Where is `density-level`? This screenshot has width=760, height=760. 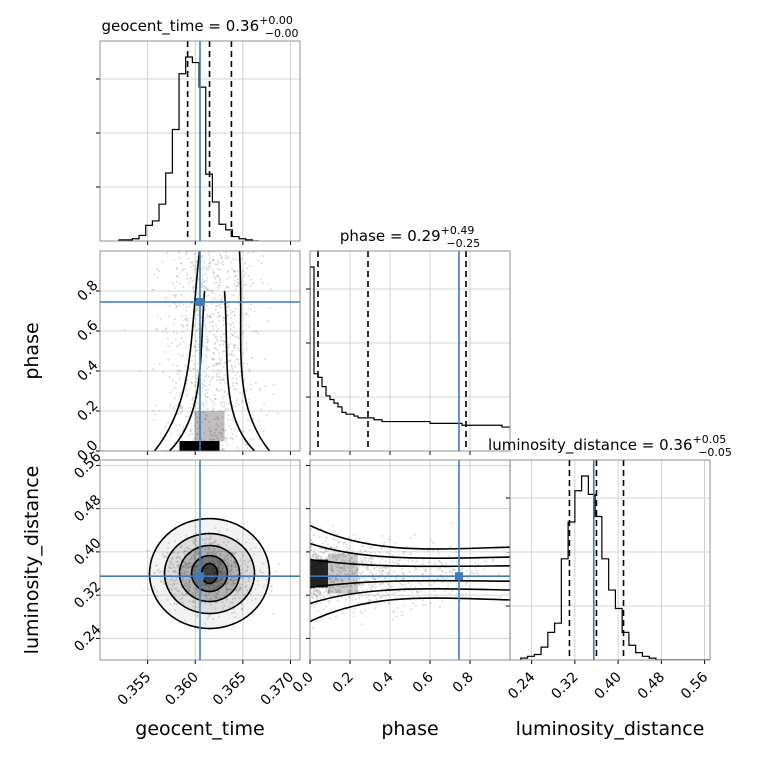 density-level is located at coordinates (209, 573).